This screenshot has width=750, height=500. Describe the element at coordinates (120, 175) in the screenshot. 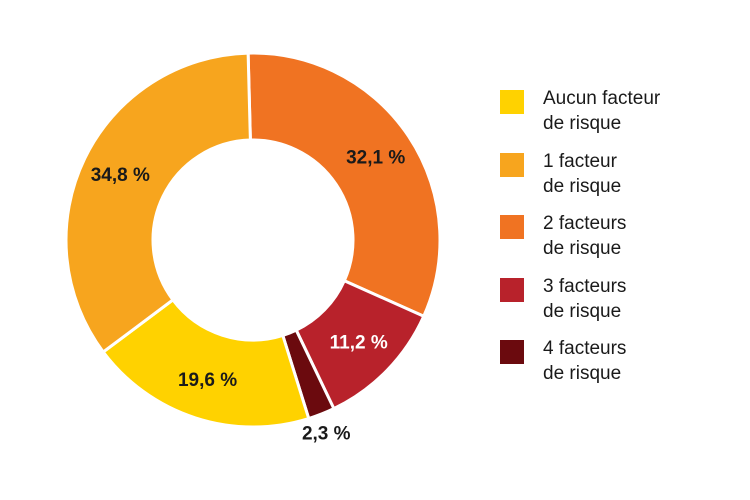

I see `data-label-1-factor: 34,8 %` at that location.